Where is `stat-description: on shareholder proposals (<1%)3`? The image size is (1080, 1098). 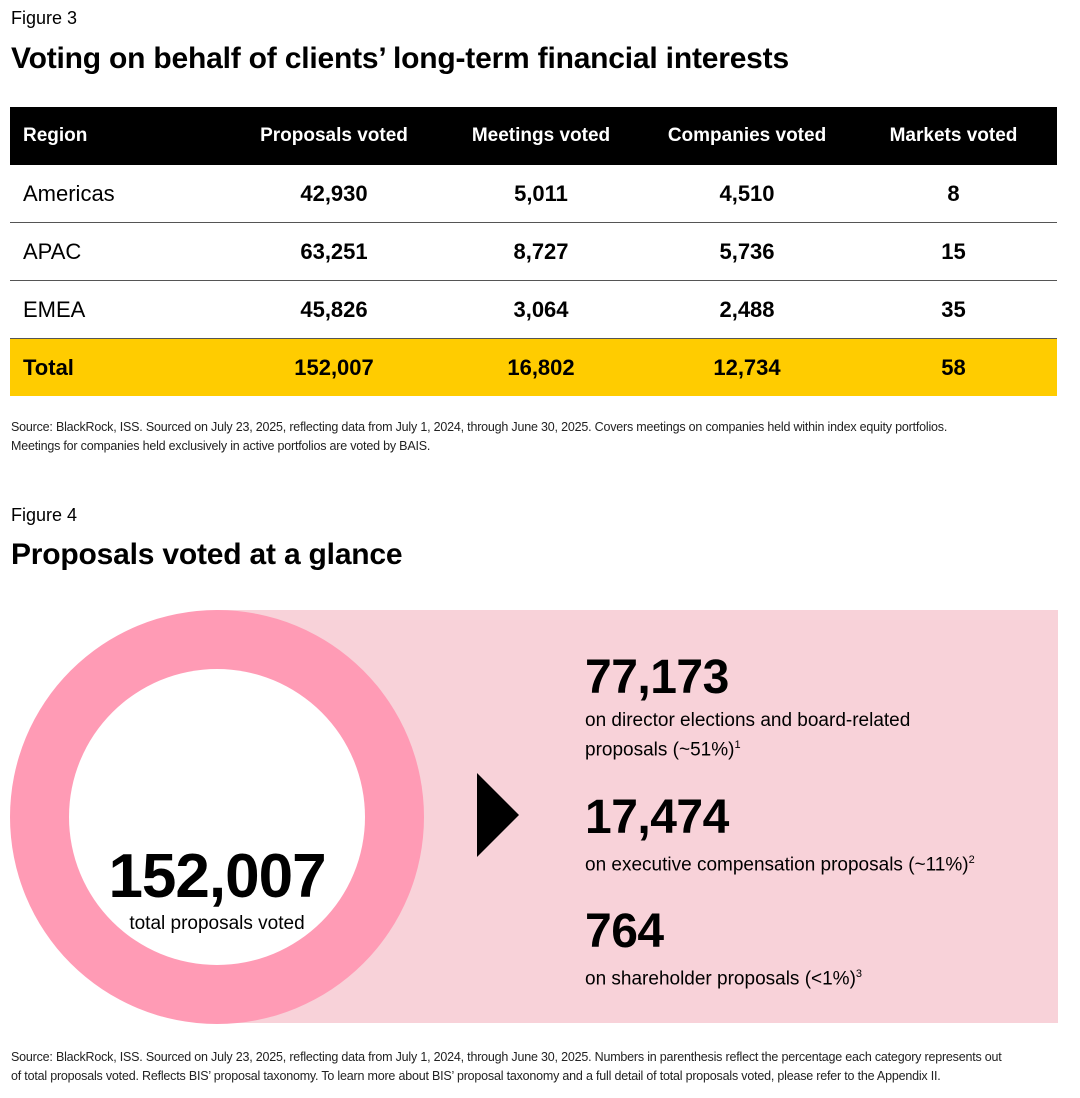 stat-description: on shareholder proposals (<1%)3 is located at coordinates (723, 976).